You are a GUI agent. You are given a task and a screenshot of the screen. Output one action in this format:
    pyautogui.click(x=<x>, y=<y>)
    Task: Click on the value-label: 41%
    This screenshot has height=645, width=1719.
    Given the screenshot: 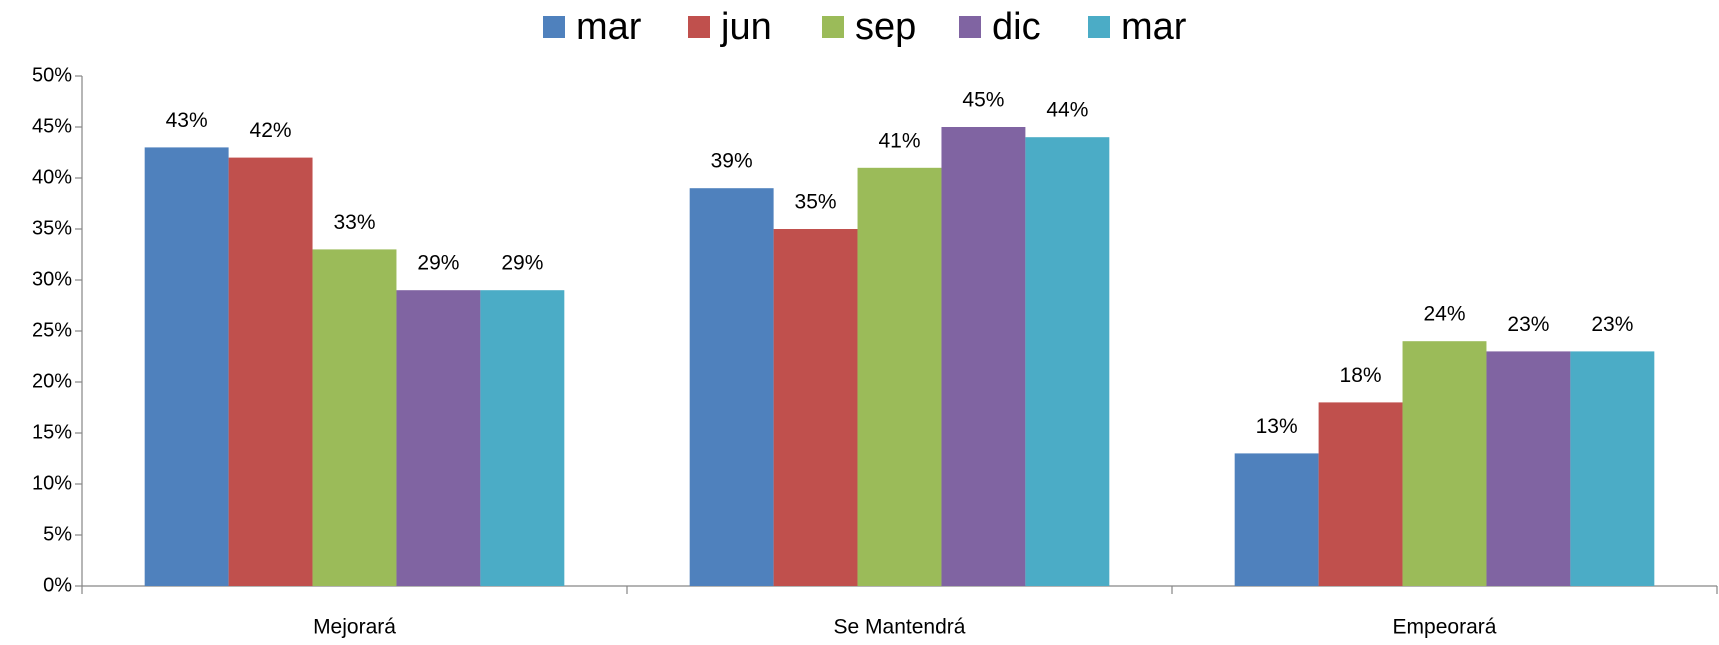 What is the action you would take?
    pyautogui.click(x=899, y=140)
    